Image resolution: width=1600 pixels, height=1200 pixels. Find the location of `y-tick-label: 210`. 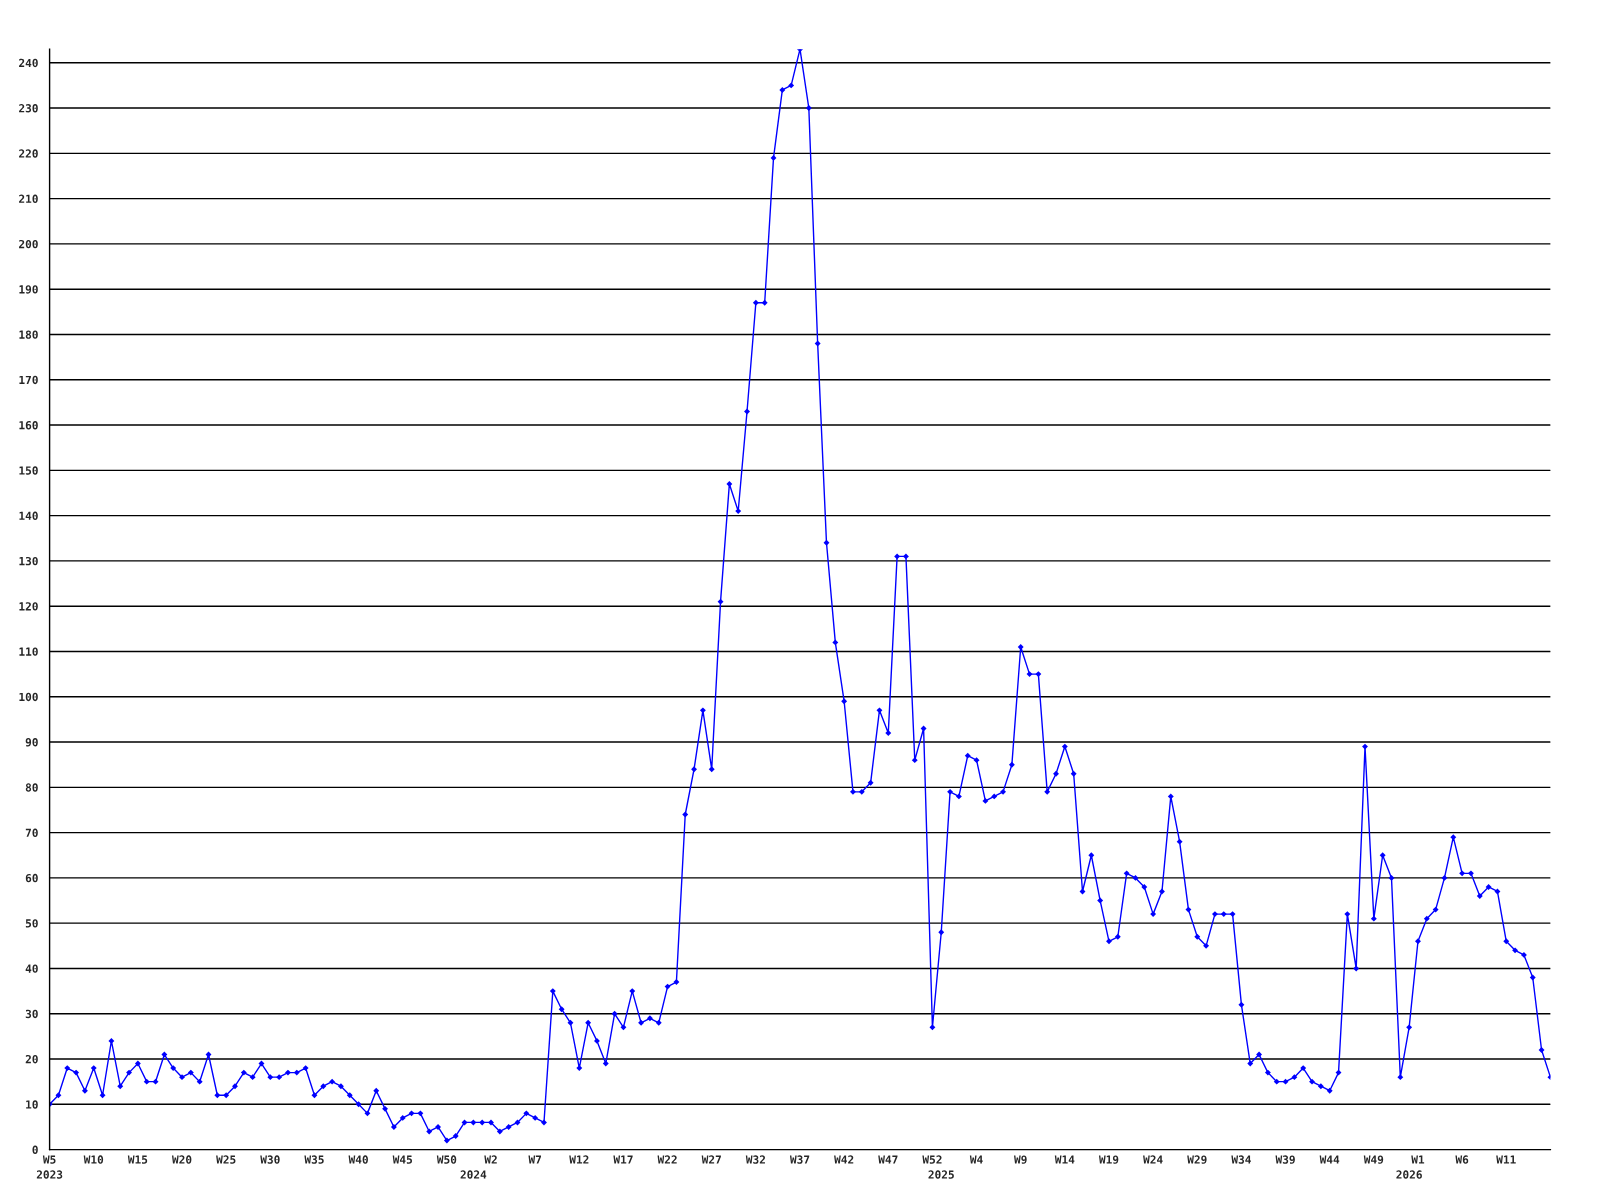

y-tick-label: 210 is located at coordinates (28, 199).